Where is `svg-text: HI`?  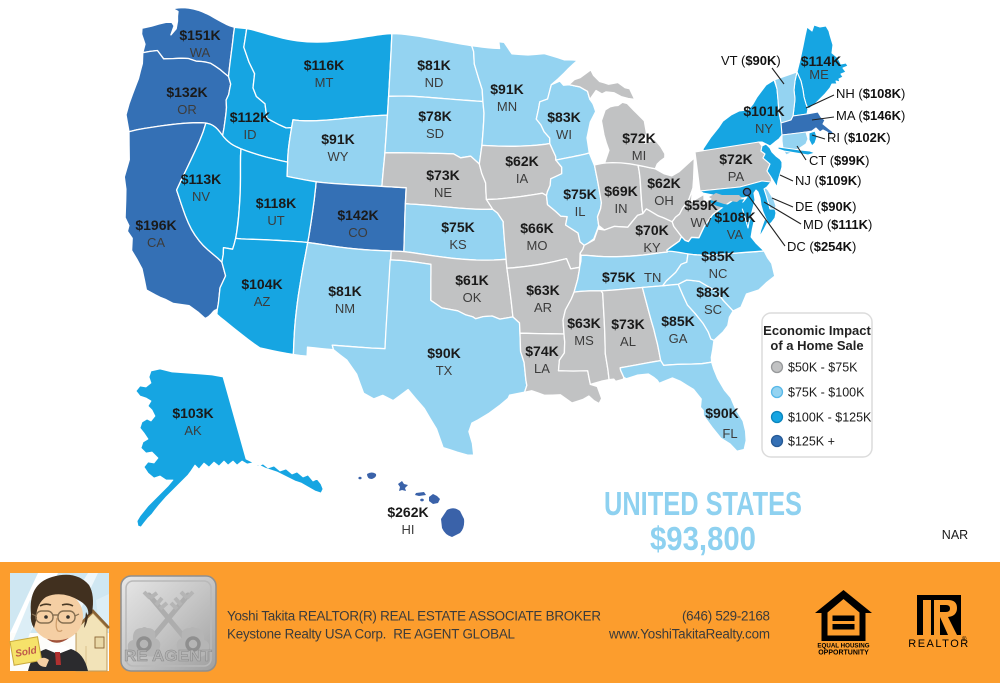
svg-text: HI is located at coordinates (408, 529).